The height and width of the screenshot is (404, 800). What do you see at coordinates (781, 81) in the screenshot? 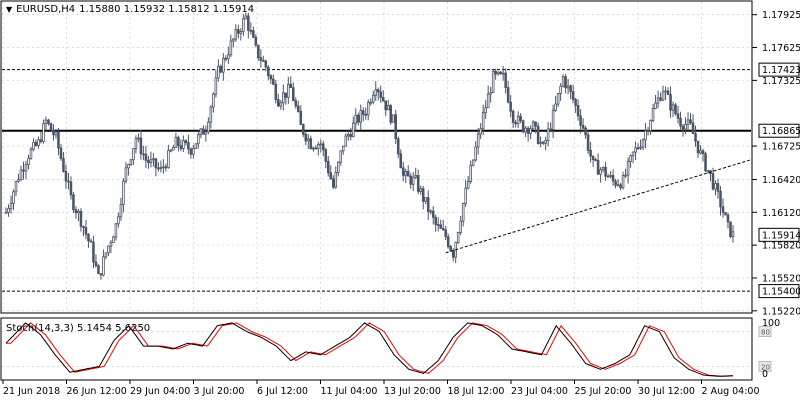
I see `price-tick-label: 1.17325` at bounding box center [781, 81].